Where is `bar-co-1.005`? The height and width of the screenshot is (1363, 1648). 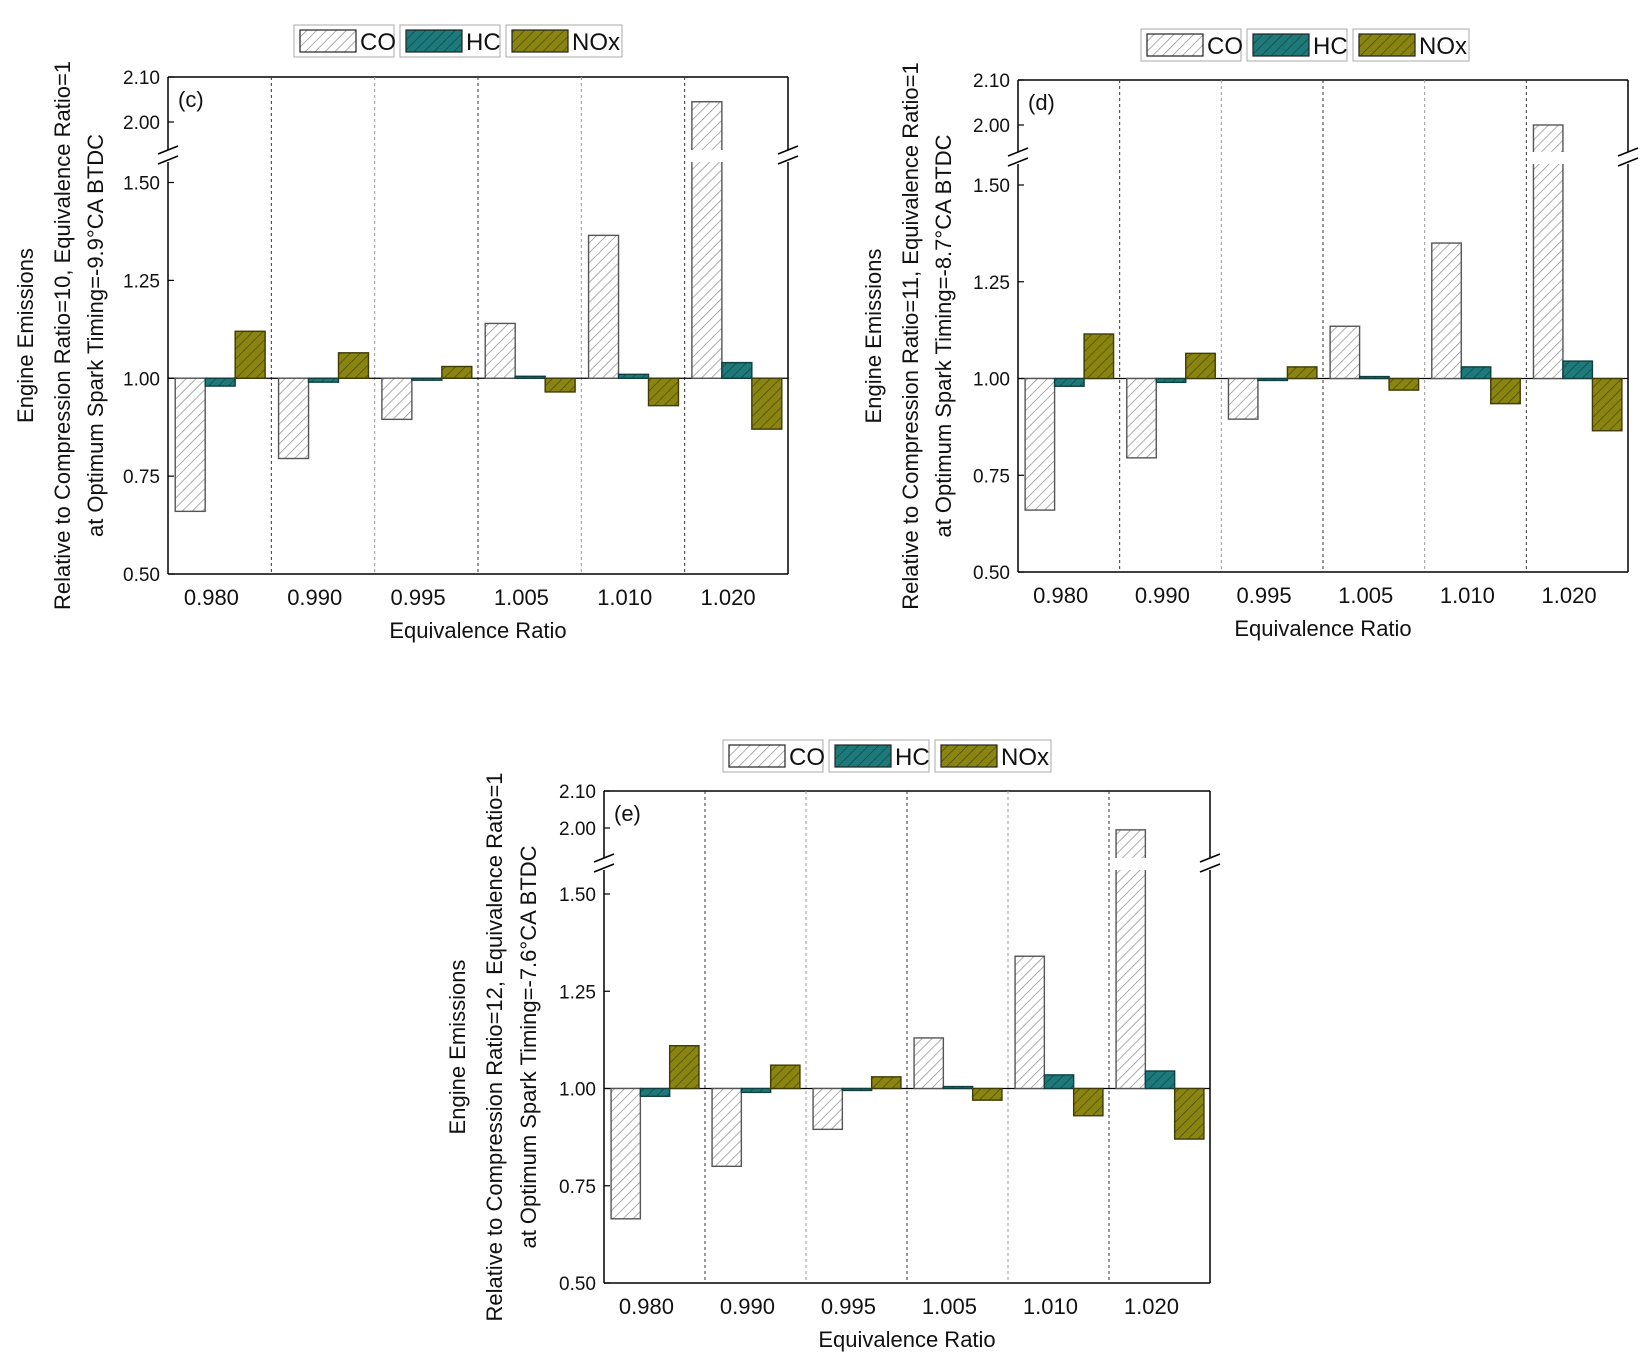
bar-co-1.005 is located at coordinates (929, 1063).